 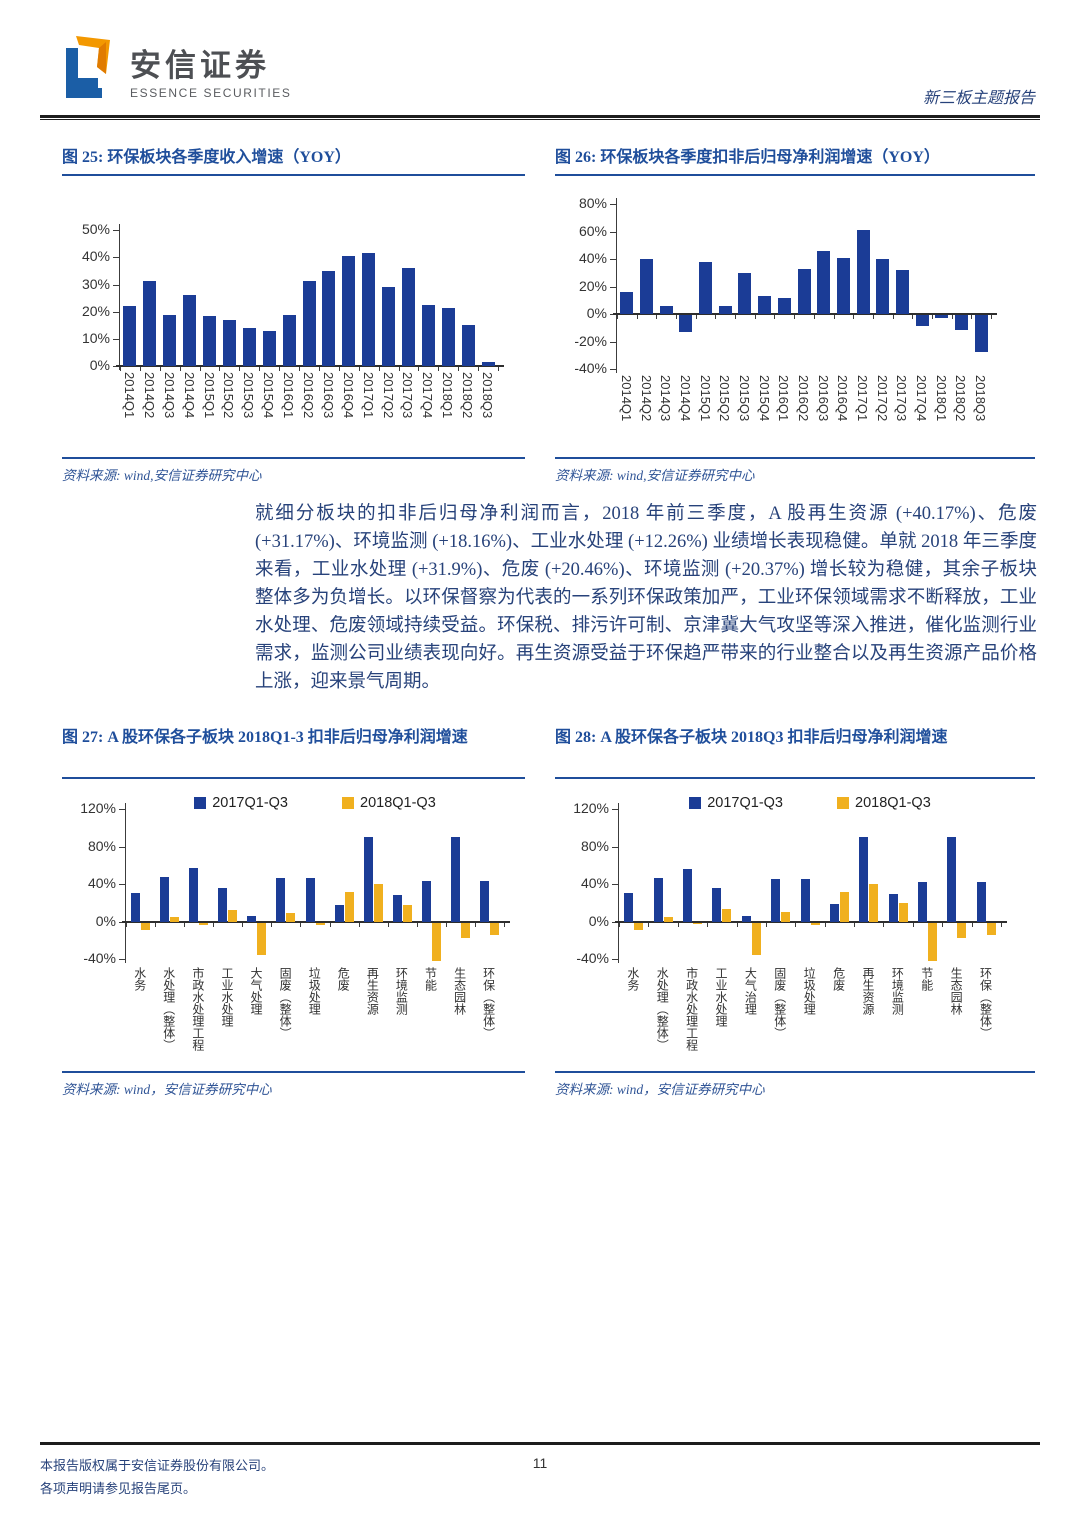 I want to click on brand-text: 安信证券 ESSENCE SECURITIES, so click(x=211, y=67).